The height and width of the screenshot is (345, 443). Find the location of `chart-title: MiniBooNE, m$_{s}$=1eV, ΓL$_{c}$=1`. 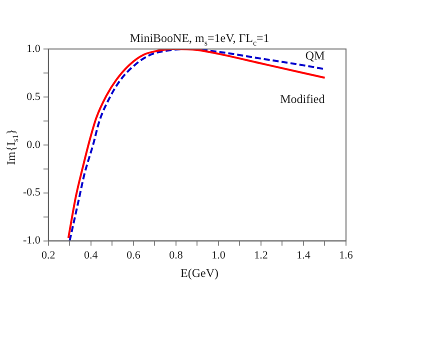

chart-title: MiniBooNE, m$_{s}$=1eV, ΓL$_{c}$=1 is located at coordinates (199, 39).